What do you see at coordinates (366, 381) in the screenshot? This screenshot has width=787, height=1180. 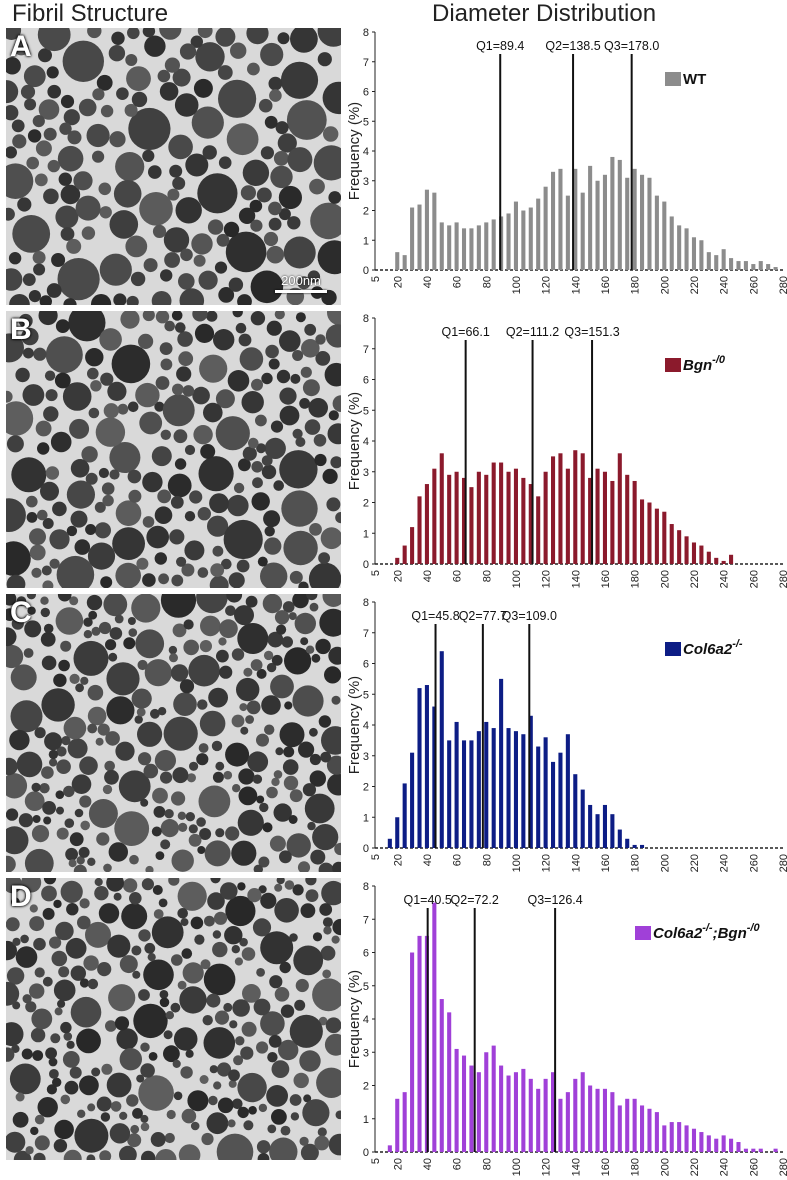 I see `y-tick-label: 6` at bounding box center [366, 381].